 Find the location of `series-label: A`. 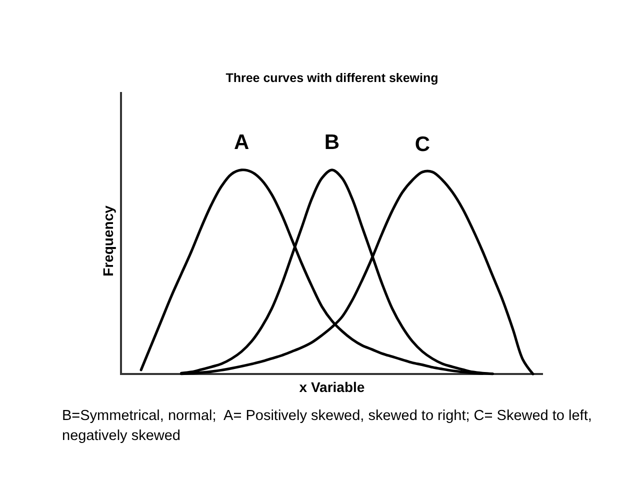

series-label: A is located at coordinates (242, 142).